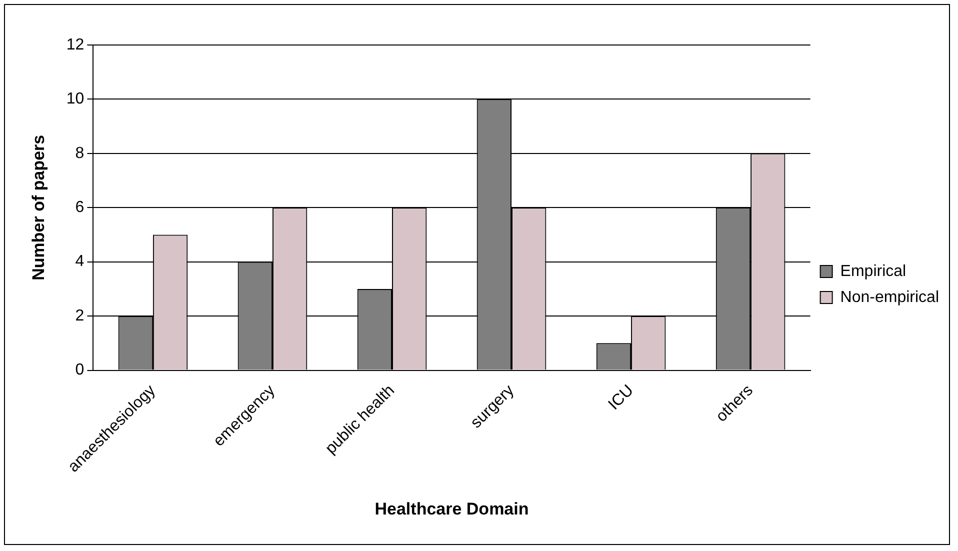  Describe the element at coordinates (79, 370) in the screenshot. I see `y-tick-label: 0` at that location.